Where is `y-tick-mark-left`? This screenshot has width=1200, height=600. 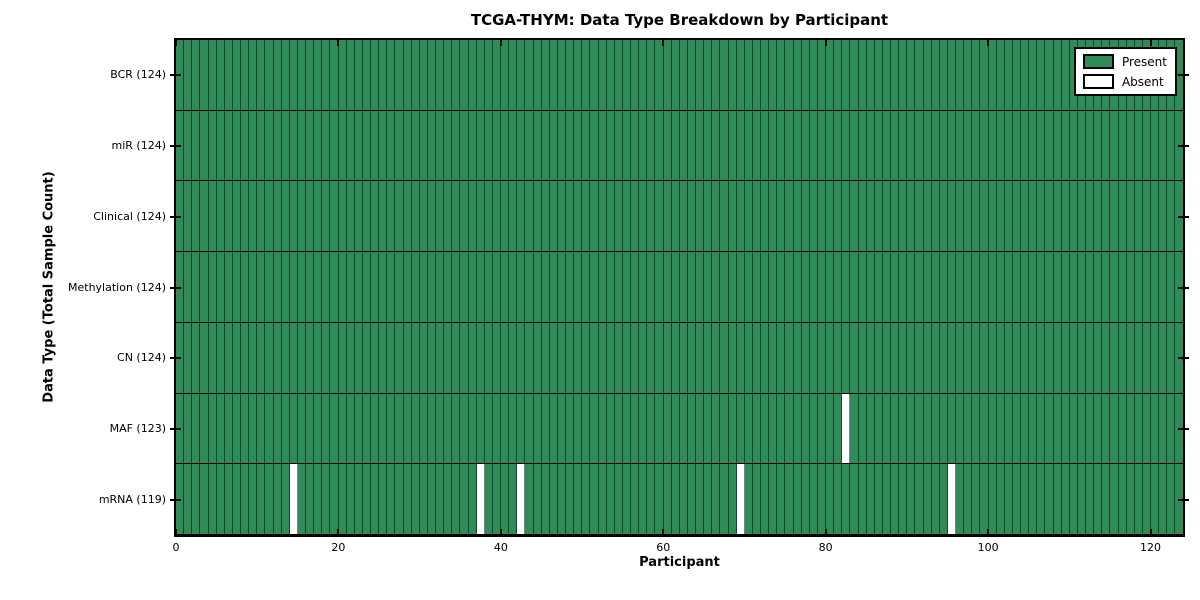 y-tick-mark-left is located at coordinates (175, 75).